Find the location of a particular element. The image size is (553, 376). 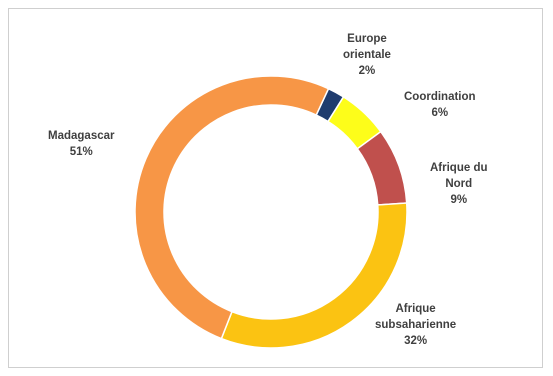

label-europe-orientale: Europe orientale 2% is located at coordinates (367, 55).